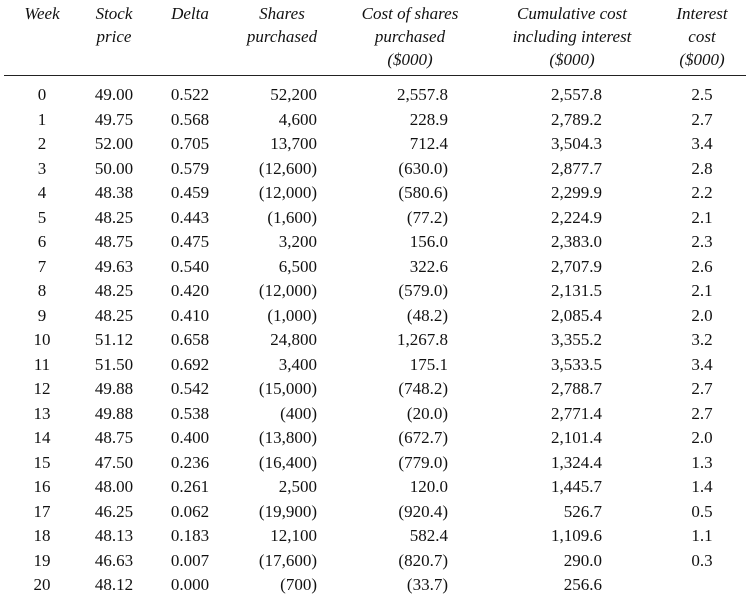 Image resolution: width=752 pixels, height=597 pixels. I want to click on cell-cumulative-cost: 2,877.7, so click(576, 168).